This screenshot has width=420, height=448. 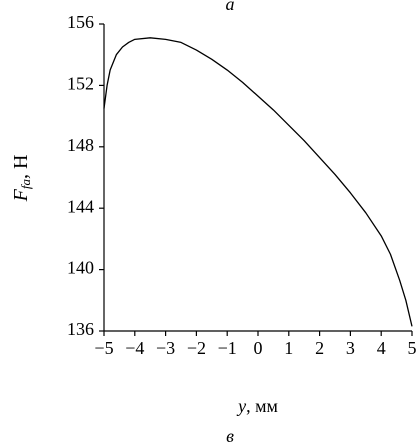 I want to click on x-tick-label: 0, so click(x=258, y=348).